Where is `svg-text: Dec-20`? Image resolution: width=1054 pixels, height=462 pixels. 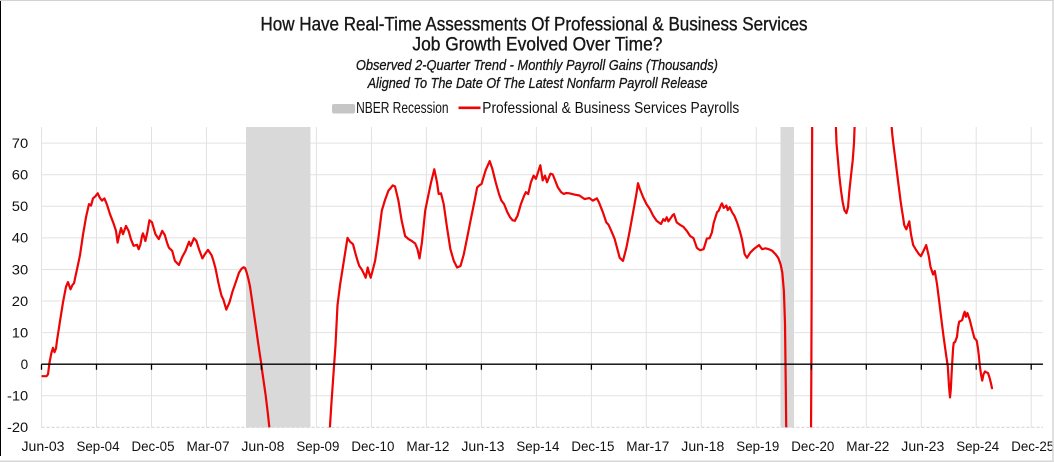 svg-text: Dec-20 is located at coordinates (812, 446).